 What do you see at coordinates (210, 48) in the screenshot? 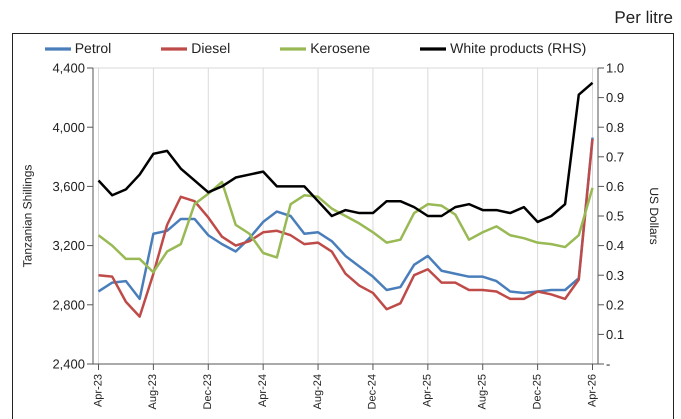
I see `legend-label: Diesel` at bounding box center [210, 48].